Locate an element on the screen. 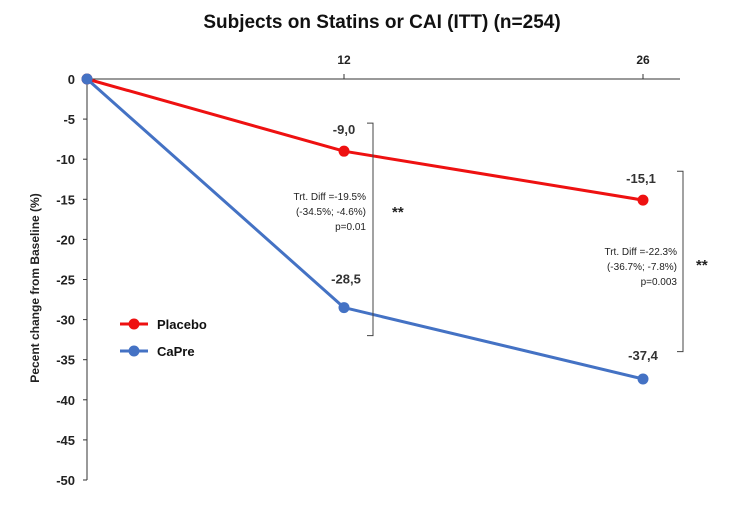 The width and height of the screenshot is (735, 518). legend: Placebo CaPre is located at coordinates (163, 338).